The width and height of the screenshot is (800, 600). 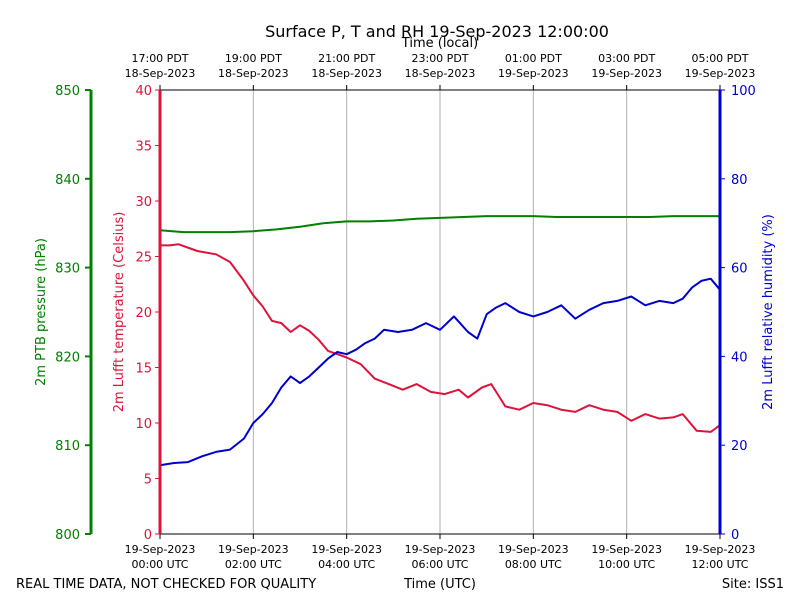 I want to click on x-tick-label-time: 06:00 UTC, so click(x=439, y=564).